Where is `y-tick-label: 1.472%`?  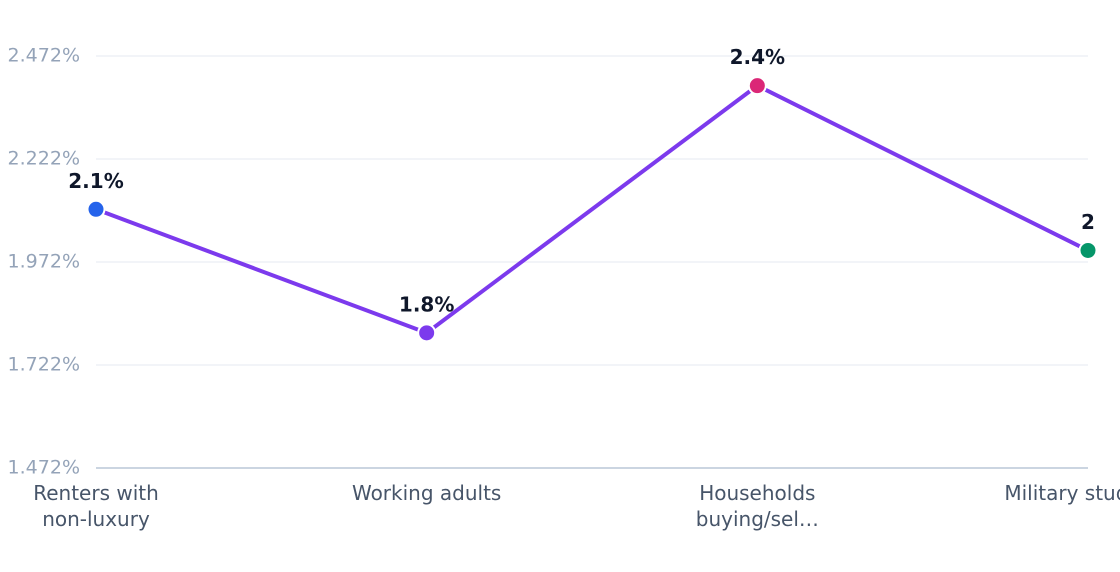
y-tick-label: 1.472% is located at coordinates (44, 468).